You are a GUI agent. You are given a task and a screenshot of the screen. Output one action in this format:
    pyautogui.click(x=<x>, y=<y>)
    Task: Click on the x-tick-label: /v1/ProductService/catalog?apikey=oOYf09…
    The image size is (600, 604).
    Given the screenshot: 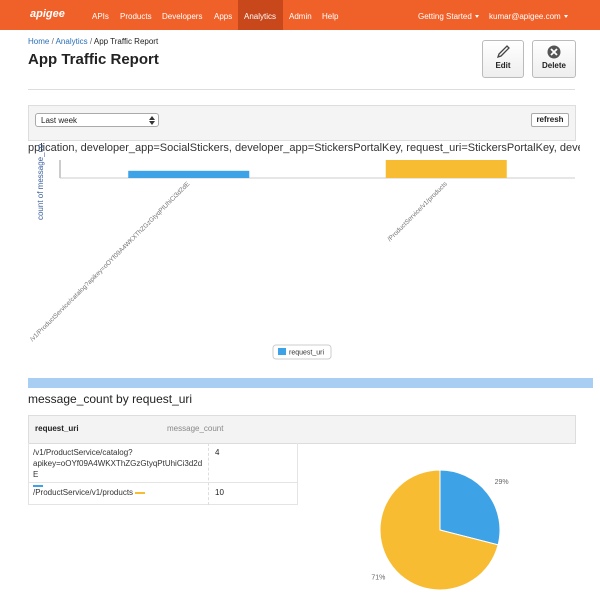 What is the action you would take?
    pyautogui.click(x=110, y=261)
    